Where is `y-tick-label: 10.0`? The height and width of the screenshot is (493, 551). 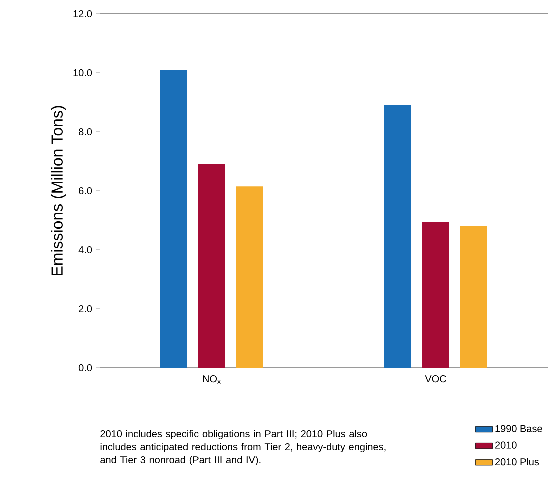
y-tick-label: 10.0 is located at coordinates (83, 73).